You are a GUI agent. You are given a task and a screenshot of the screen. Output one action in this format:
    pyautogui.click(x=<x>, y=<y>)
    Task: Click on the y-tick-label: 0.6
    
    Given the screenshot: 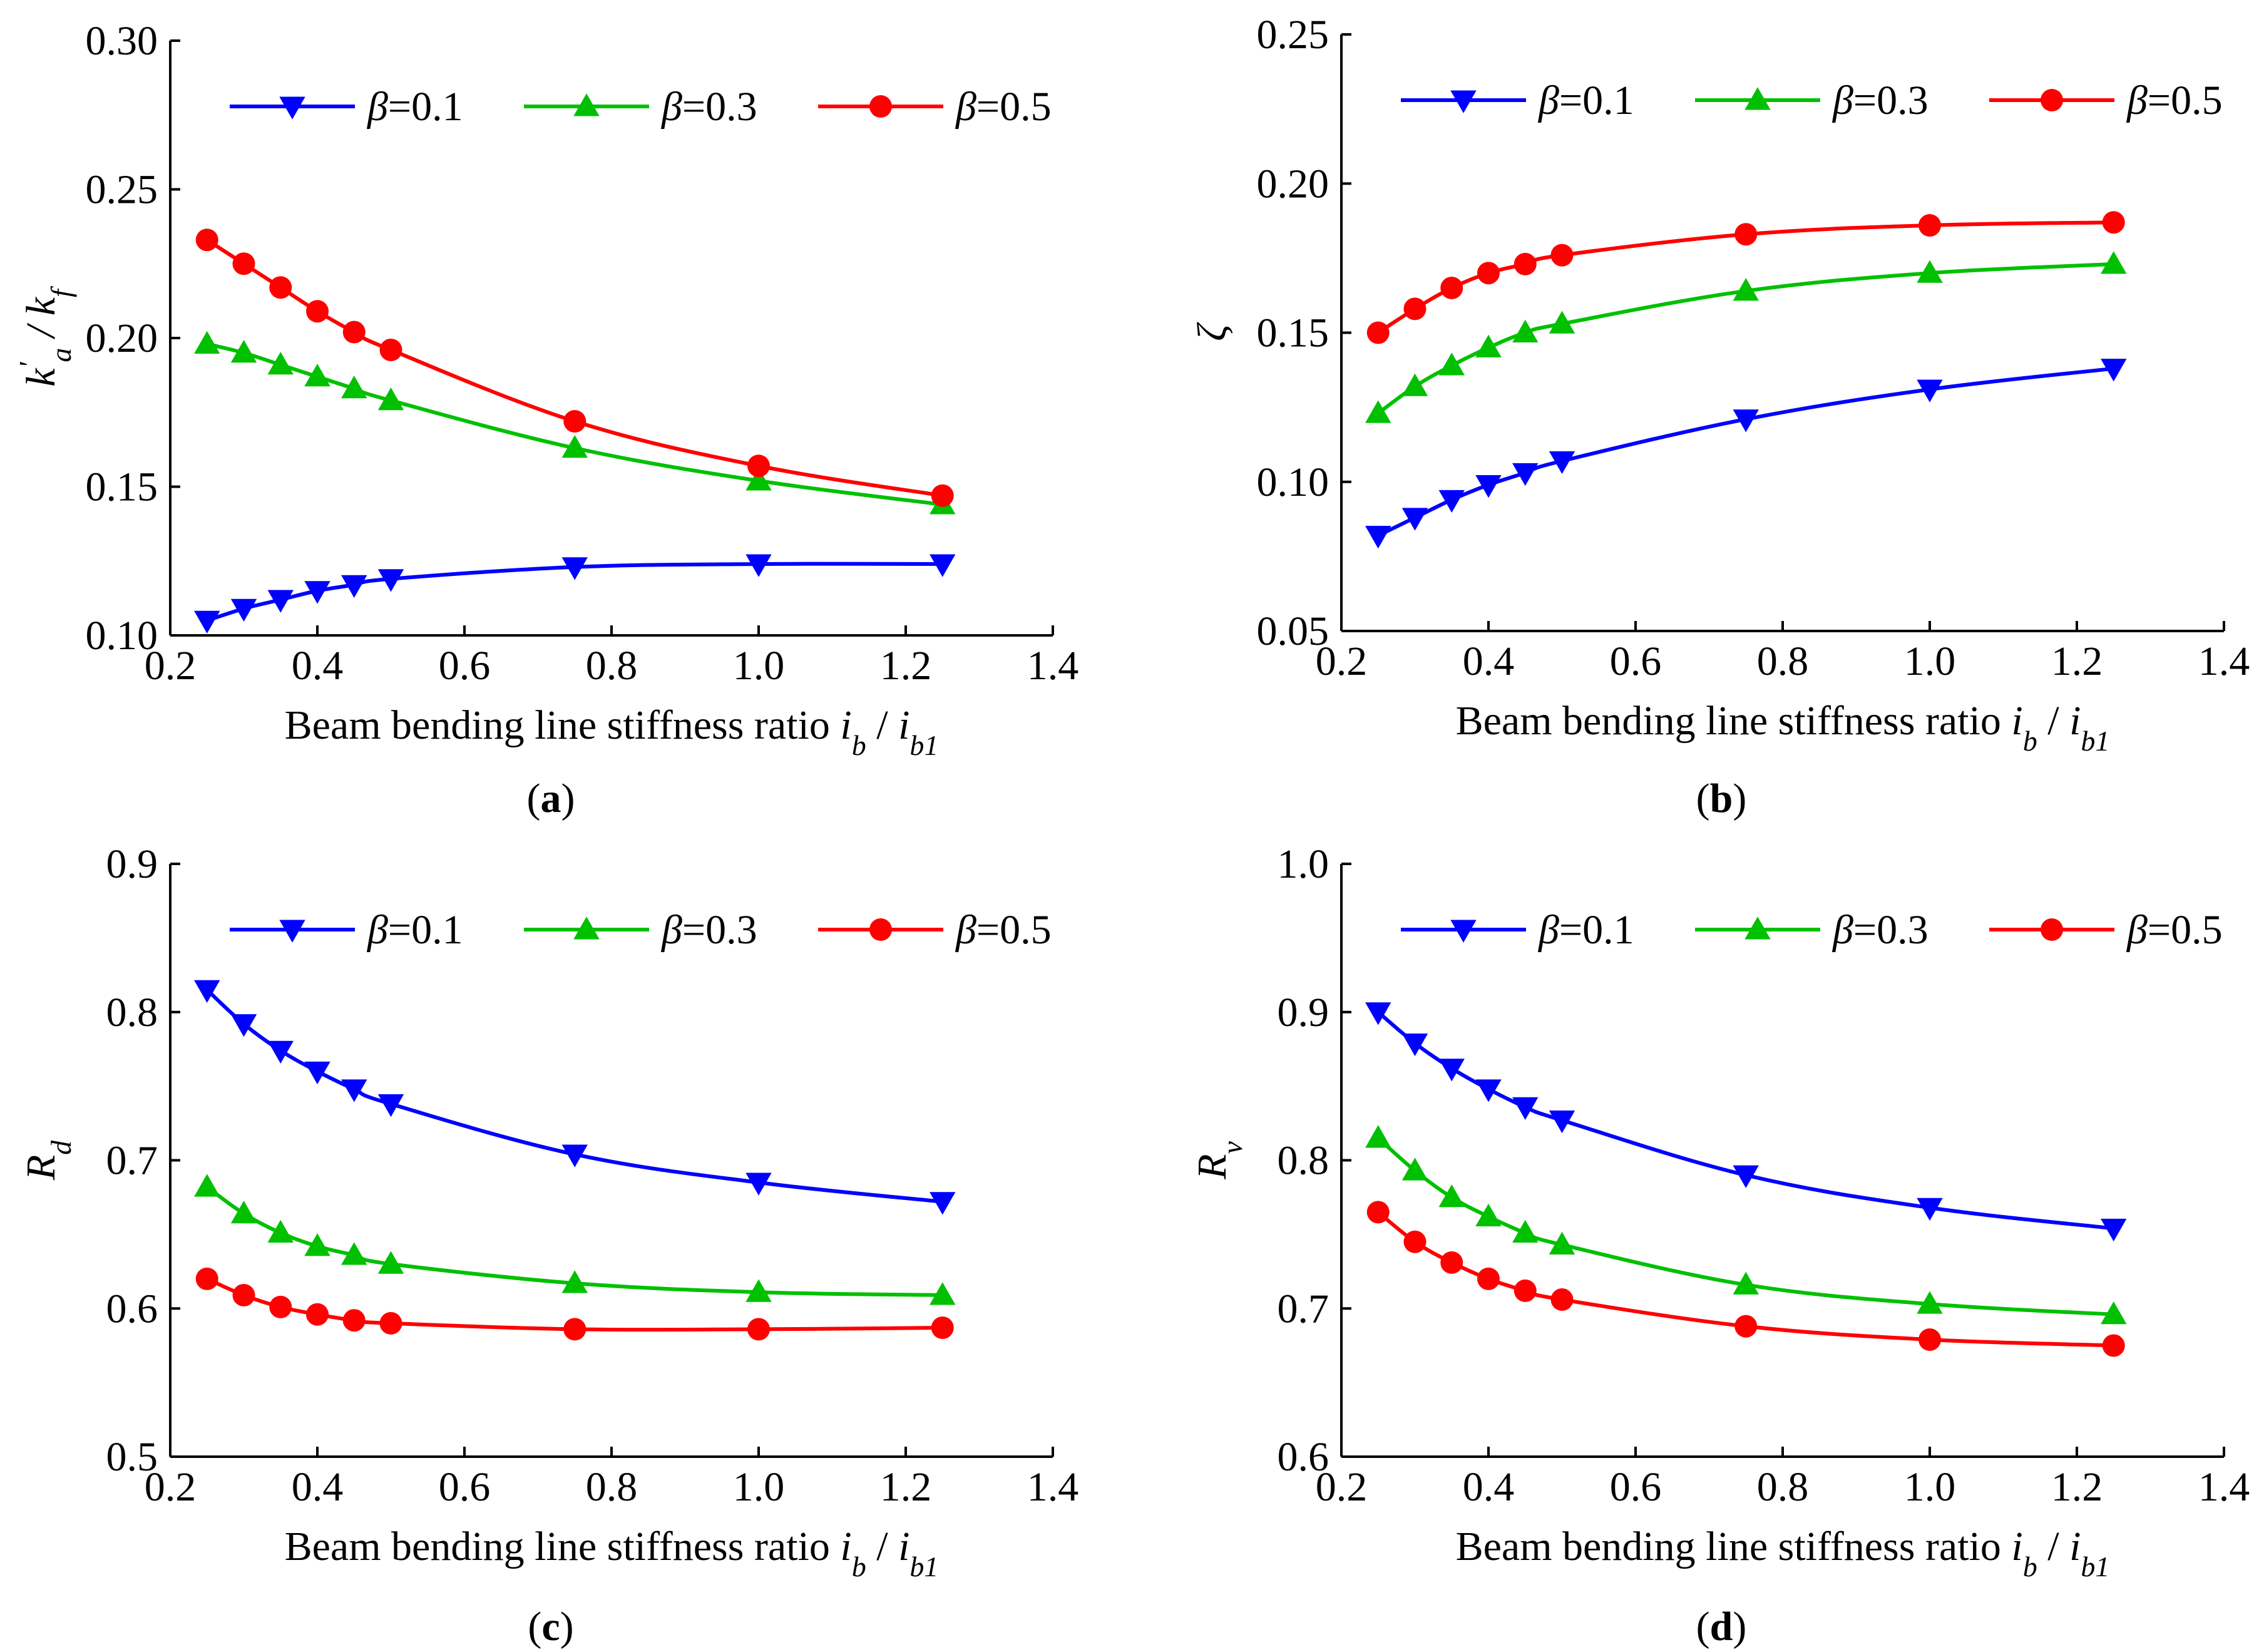 What is the action you would take?
    pyautogui.click(x=1303, y=1457)
    